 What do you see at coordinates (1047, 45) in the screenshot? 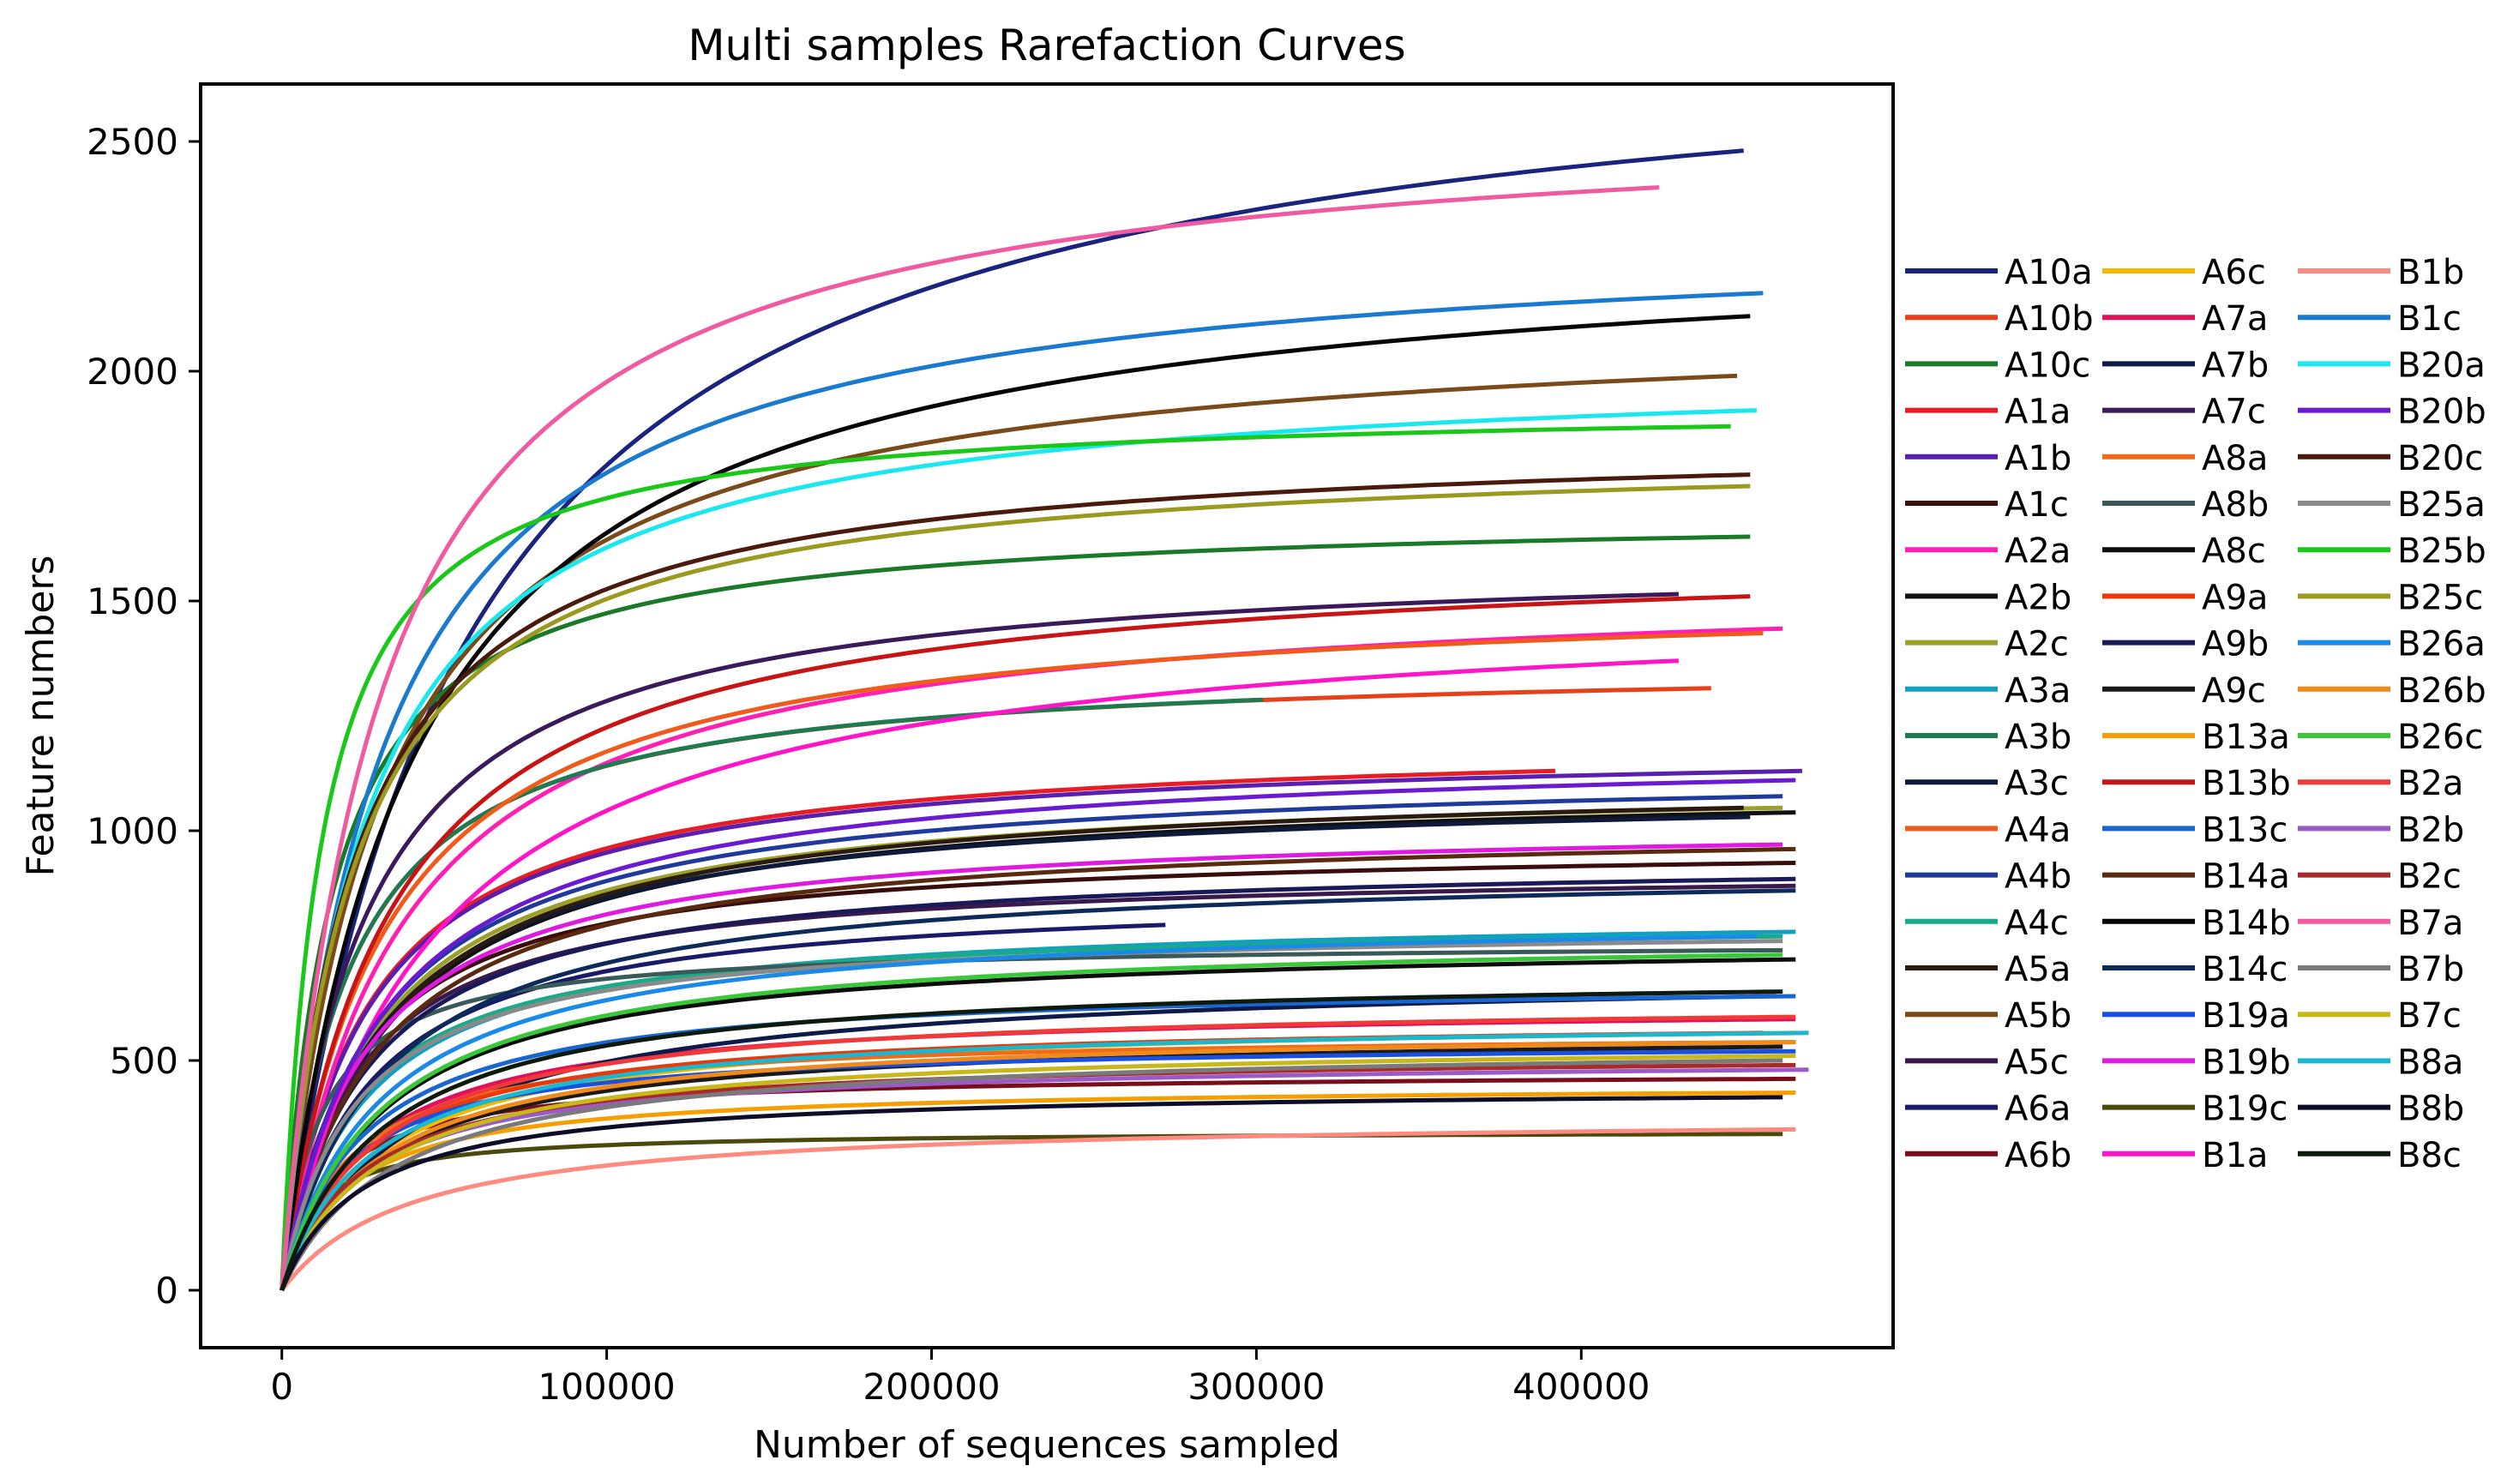
I see `chart-title: Multi samples Rarefaction Curves` at bounding box center [1047, 45].